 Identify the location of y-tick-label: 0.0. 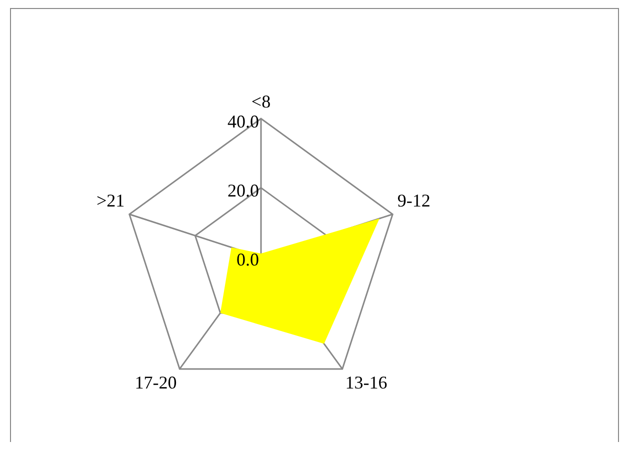
(247, 260).